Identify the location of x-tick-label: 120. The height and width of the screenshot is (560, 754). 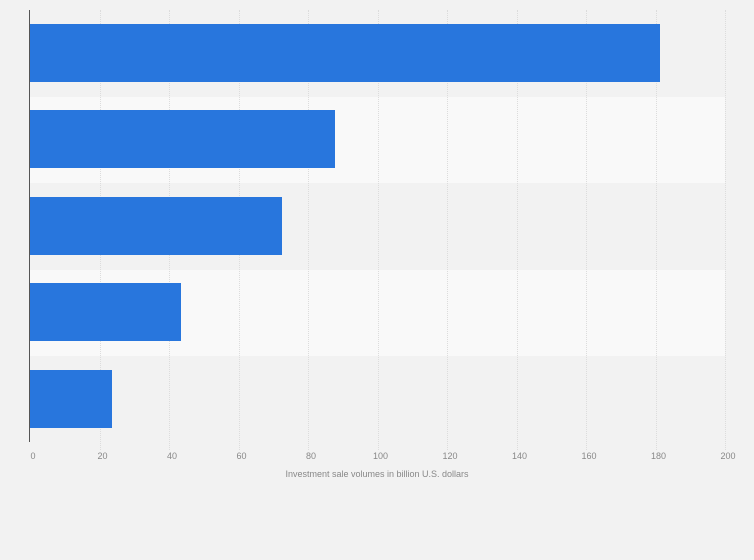
(450, 456).